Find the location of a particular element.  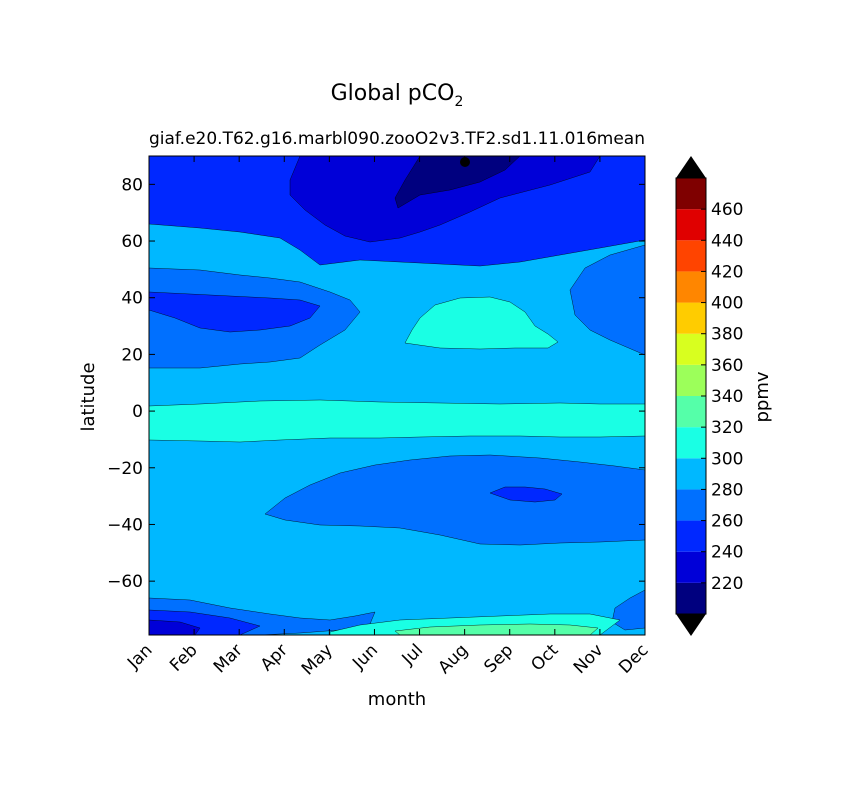

colorbar-tick-label: 280 is located at coordinates (727, 490).